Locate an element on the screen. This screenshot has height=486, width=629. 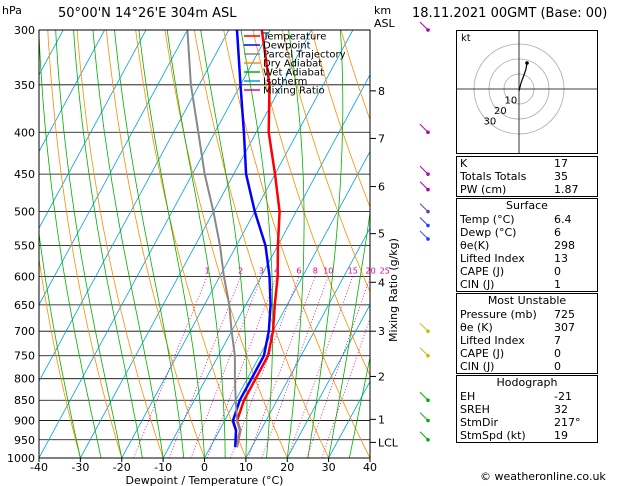
mixing-ratio-label: 1 is located at coordinates (207, 270).